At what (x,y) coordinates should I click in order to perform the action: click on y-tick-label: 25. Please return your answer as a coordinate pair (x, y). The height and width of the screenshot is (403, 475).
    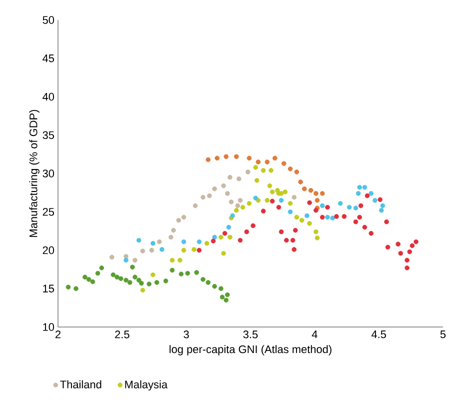
    Looking at the image, I should click on (48, 212).